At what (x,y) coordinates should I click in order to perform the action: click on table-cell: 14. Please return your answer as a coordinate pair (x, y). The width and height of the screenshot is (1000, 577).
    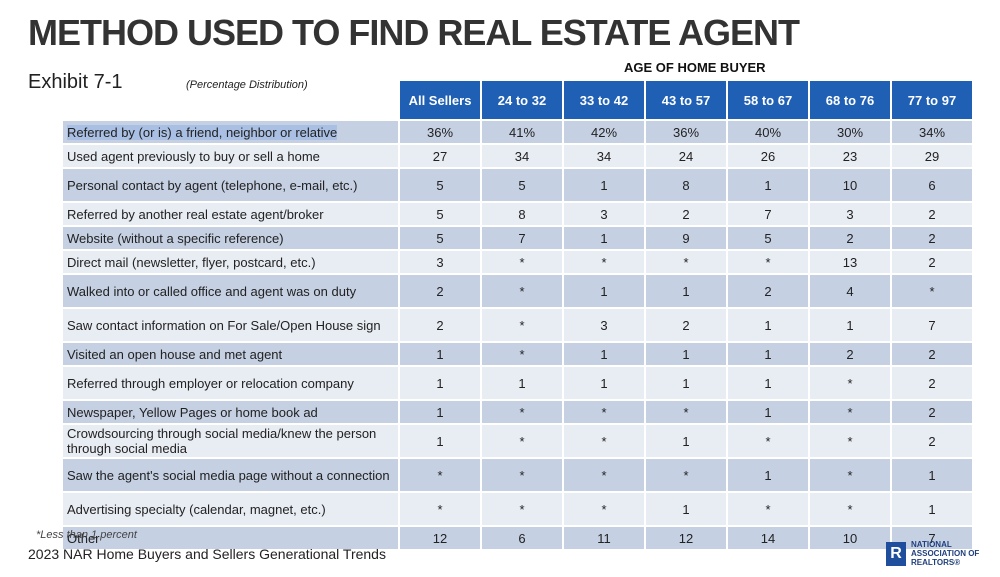
    Looking at the image, I should click on (769, 539).